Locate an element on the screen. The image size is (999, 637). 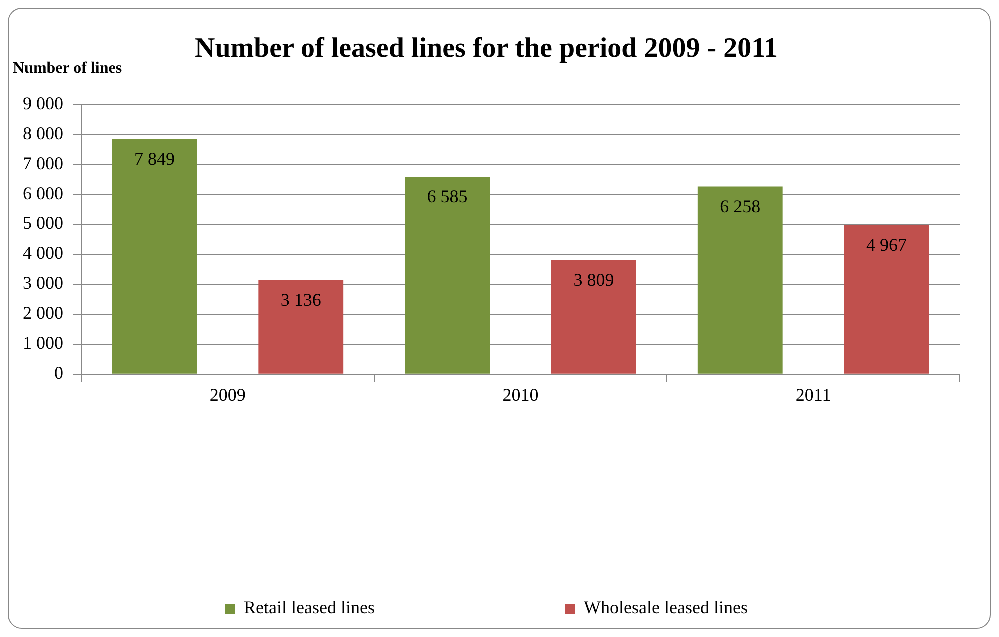
y-tick-label: 3 000 is located at coordinates (43, 283).